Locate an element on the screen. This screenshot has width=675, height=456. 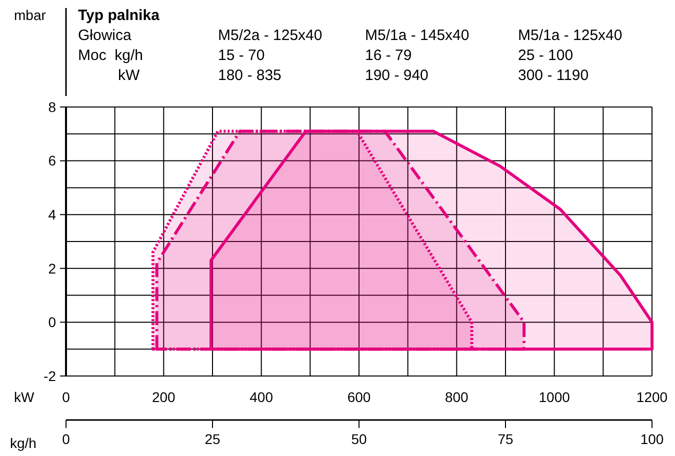
y-tick-label: -2 is located at coordinates (50, 376).